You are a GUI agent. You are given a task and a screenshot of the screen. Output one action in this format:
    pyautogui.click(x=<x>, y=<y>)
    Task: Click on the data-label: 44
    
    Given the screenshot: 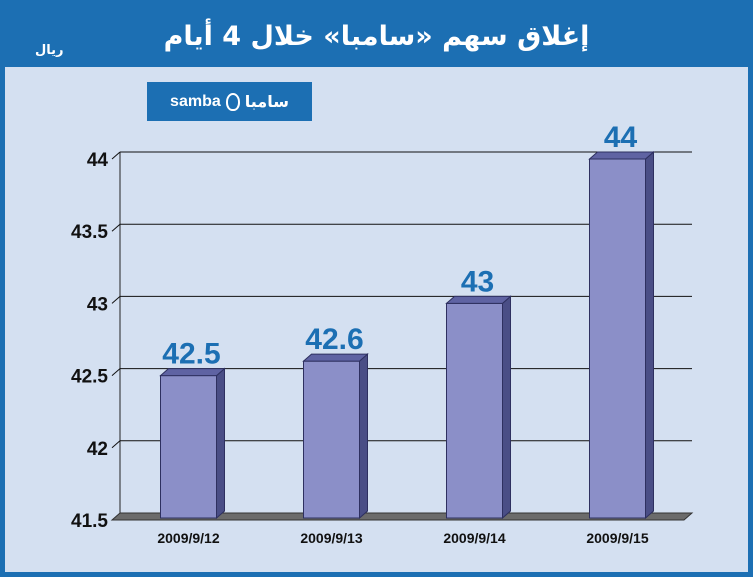 What is the action you would take?
    pyautogui.click(x=621, y=137)
    